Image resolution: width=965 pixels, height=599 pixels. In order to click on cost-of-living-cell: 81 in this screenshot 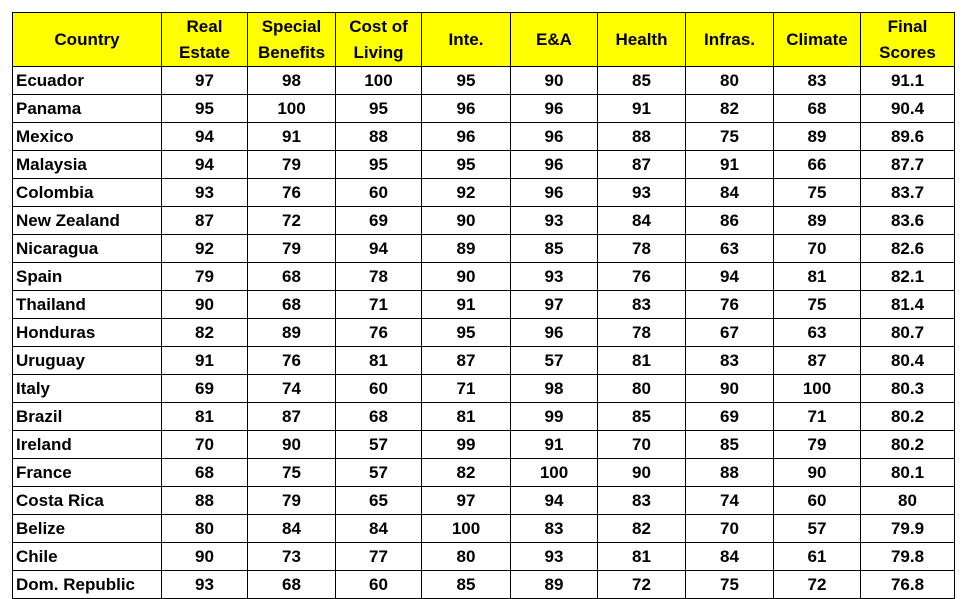, I will do `click(378, 360)`.